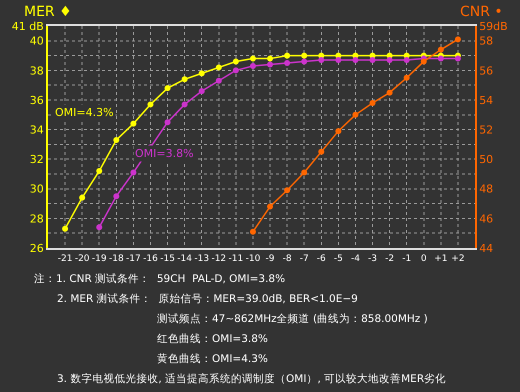  Describe the element at coordinates (82, 259) in the screenshot. I see `x-tick-label: -20` at that location.